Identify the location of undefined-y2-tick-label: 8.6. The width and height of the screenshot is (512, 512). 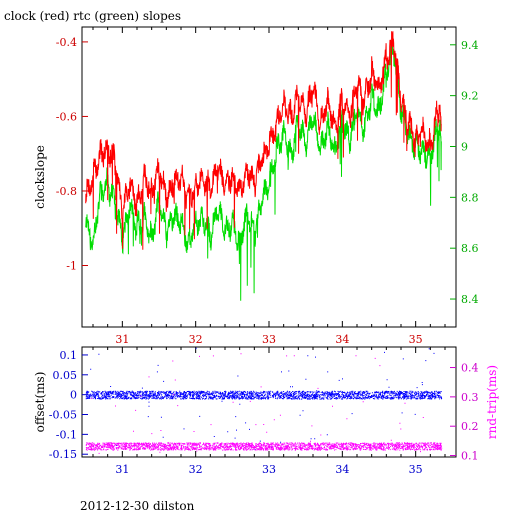
(470, 248).